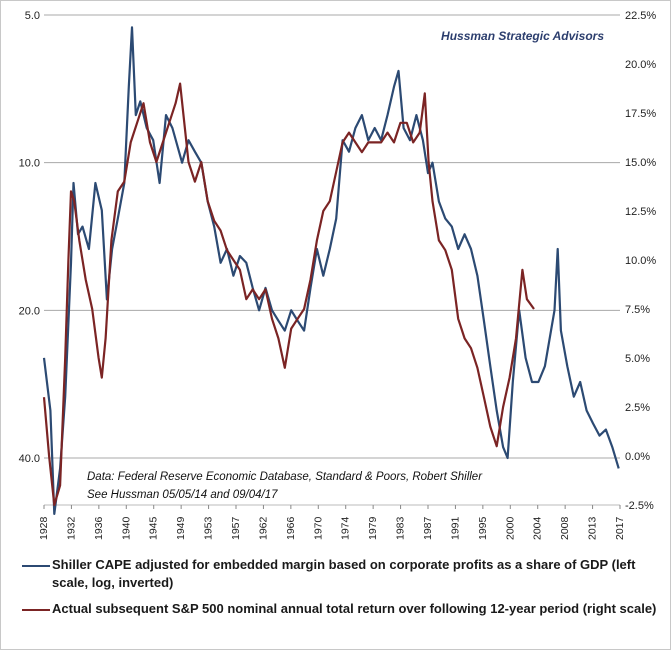  I want to click on x-tick-label: 1991, so click(455, 528).